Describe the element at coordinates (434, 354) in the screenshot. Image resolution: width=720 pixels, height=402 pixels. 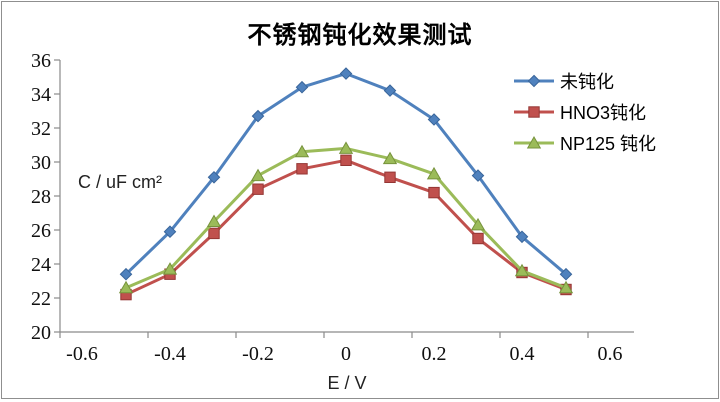
I see `x-tick-label: 0.2` at that location.